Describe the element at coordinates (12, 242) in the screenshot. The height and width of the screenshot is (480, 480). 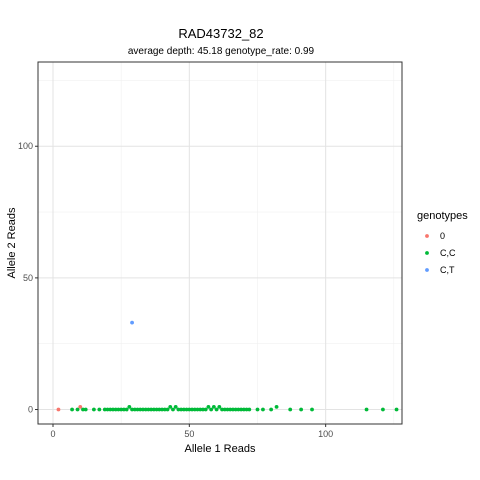
I see `y-axis-title: Allele 2 Reads` at that location.